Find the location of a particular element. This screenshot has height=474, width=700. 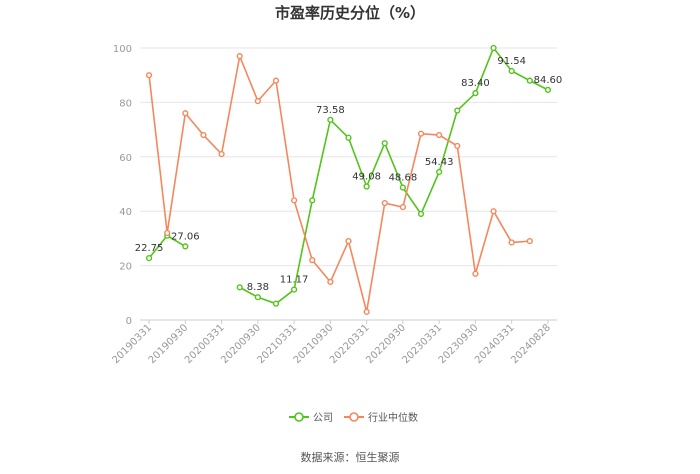

y-tick-label: 0 is located at coordinates (129, 321).